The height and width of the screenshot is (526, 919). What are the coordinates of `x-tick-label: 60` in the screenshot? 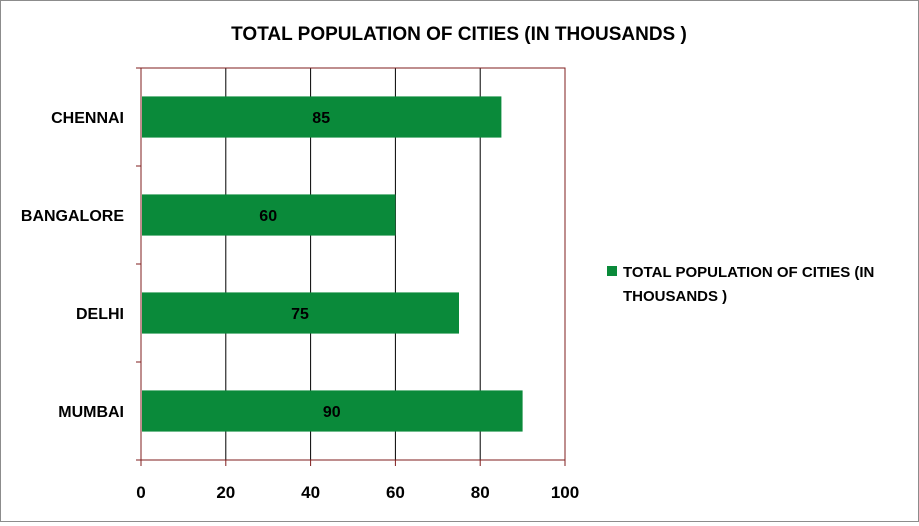 It's located at (395, 492).